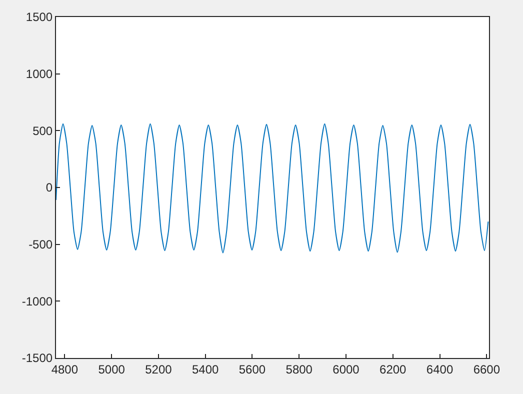 The width and height of the screenshot is (523, 394). I want to click on x-tick-label: 6600, so click(486, 369).